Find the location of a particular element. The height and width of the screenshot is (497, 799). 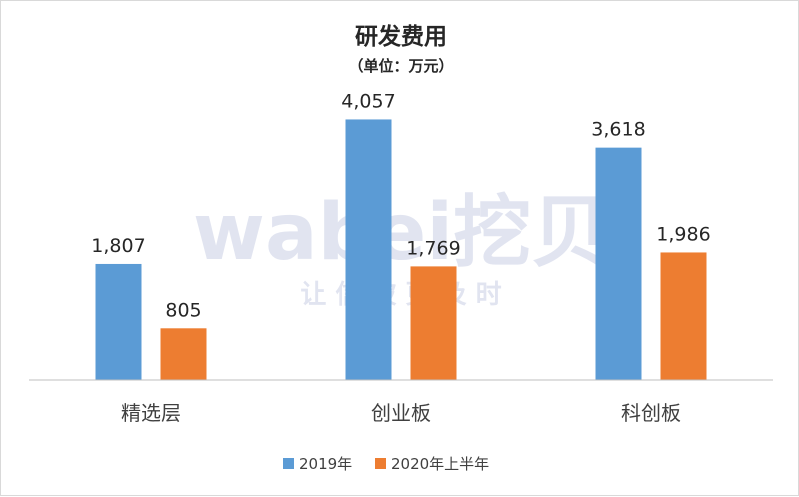

category-label: 创业板 is located at coordinates (401, 413).